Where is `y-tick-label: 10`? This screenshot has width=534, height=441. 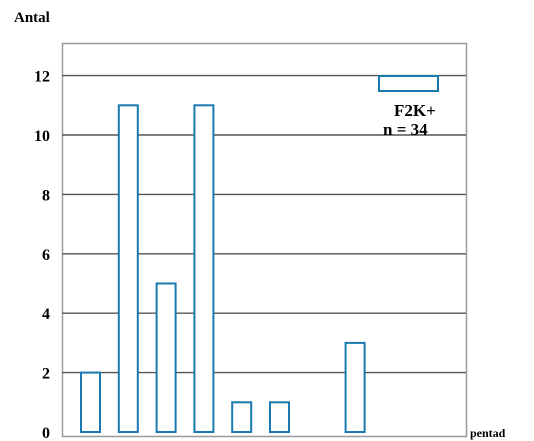
y-tick-label: 10 is located at coordinates (42, 136).